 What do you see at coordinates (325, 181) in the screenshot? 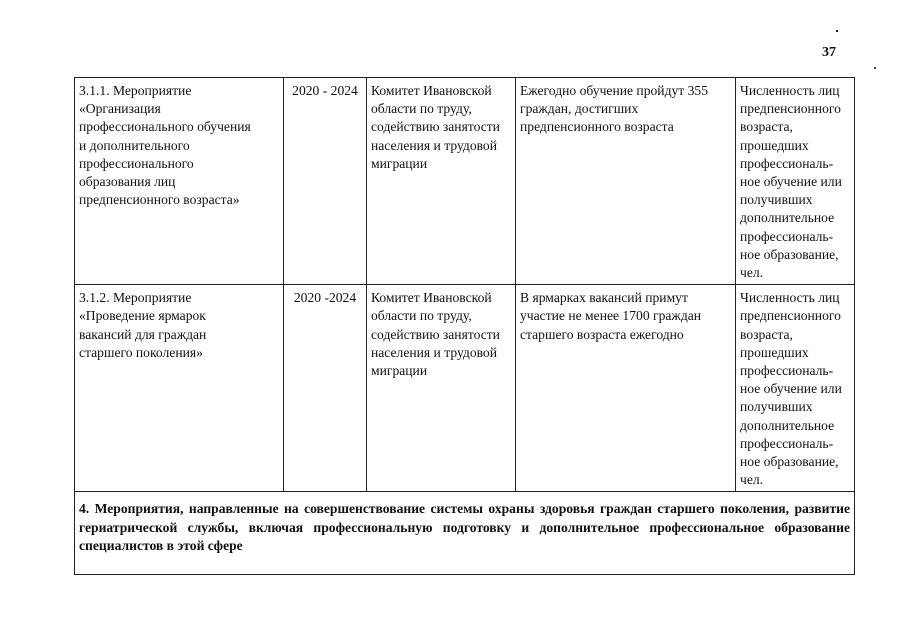
I see `period-cell: 2020 - 2024` at bounding box center [325, 181].